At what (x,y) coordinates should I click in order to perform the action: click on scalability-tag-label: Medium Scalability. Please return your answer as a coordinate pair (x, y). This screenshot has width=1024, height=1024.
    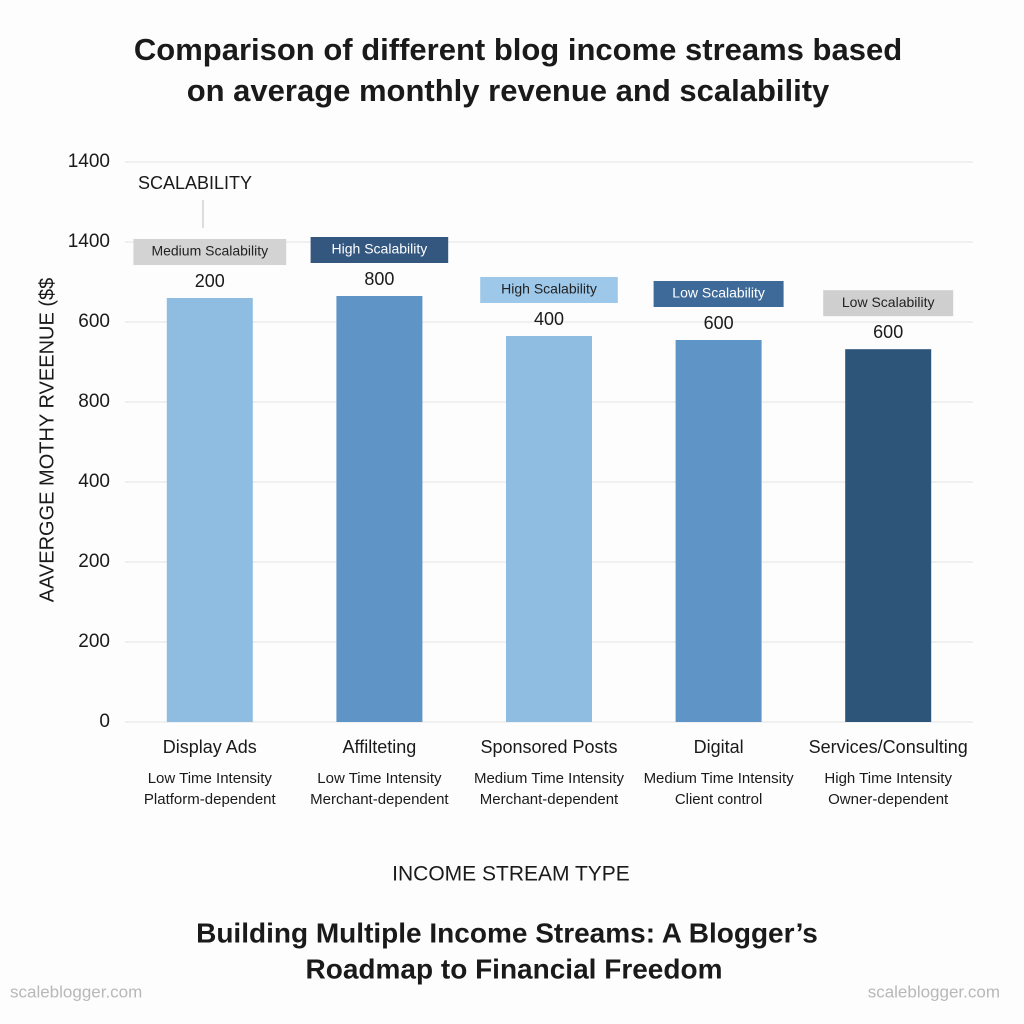
    Looking at the image, I should click on (209, 251).